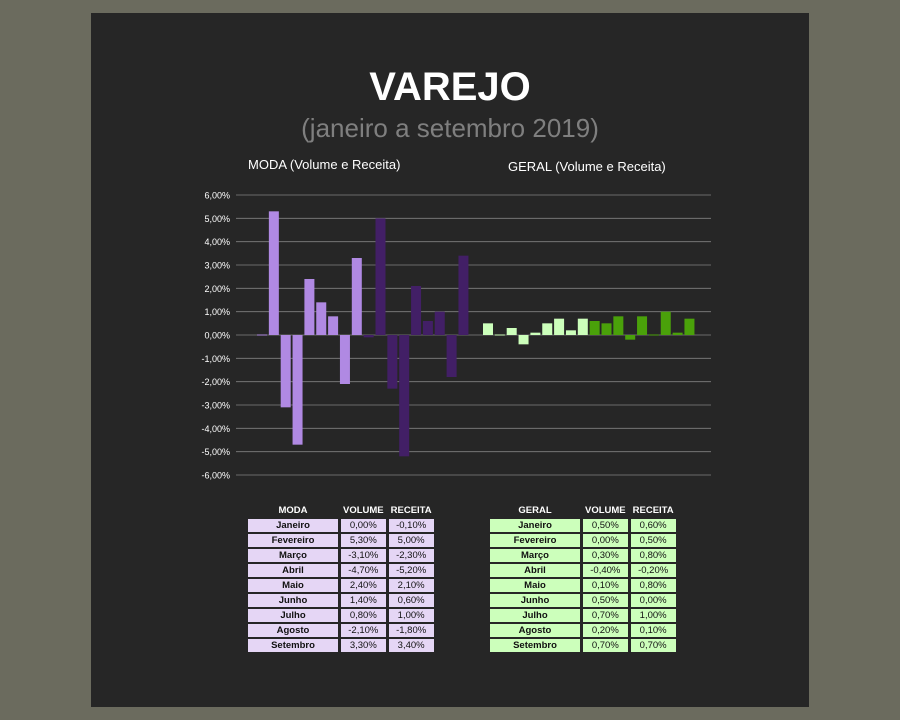  What do you see at coordinates (363, 630) in the screenshot?
I see `moda-table-cell: -2,10%` at bounding box center [363, 630].